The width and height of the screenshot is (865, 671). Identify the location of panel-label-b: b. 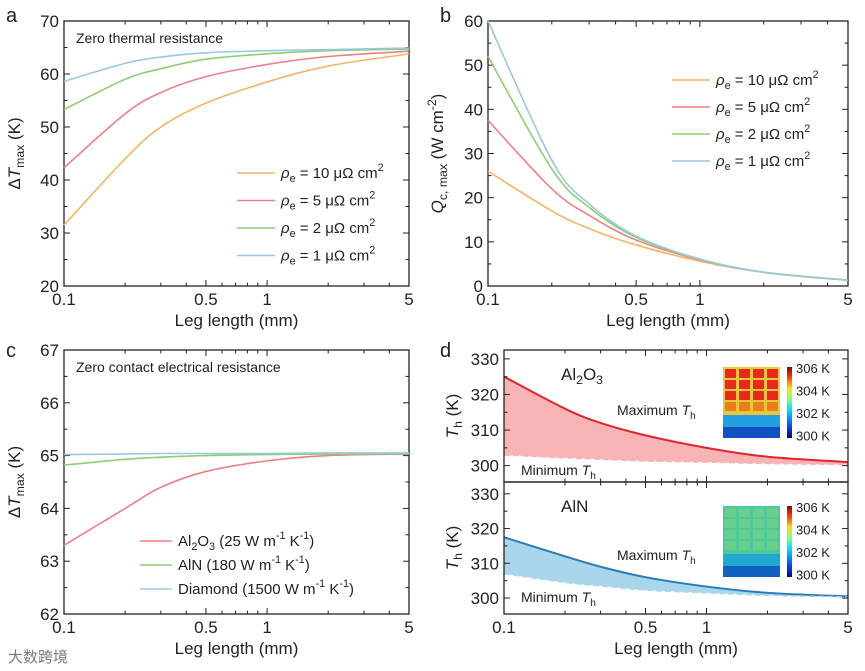
(445, 16).